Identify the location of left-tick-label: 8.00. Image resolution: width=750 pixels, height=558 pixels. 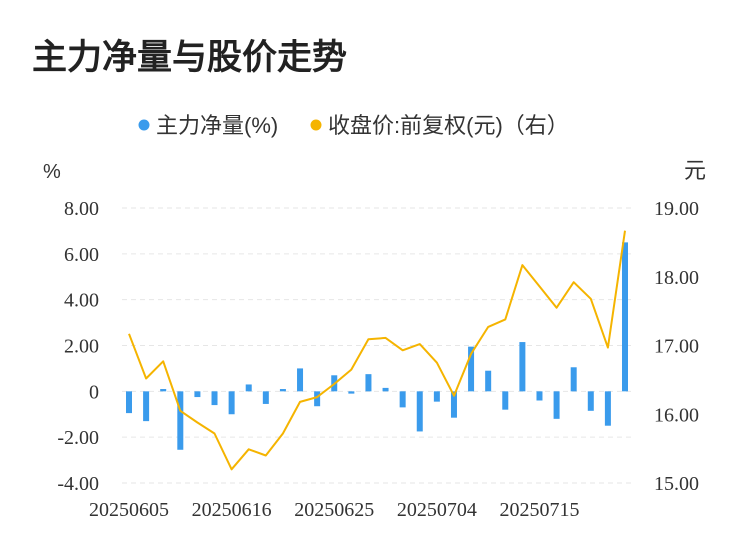
(81, 209).